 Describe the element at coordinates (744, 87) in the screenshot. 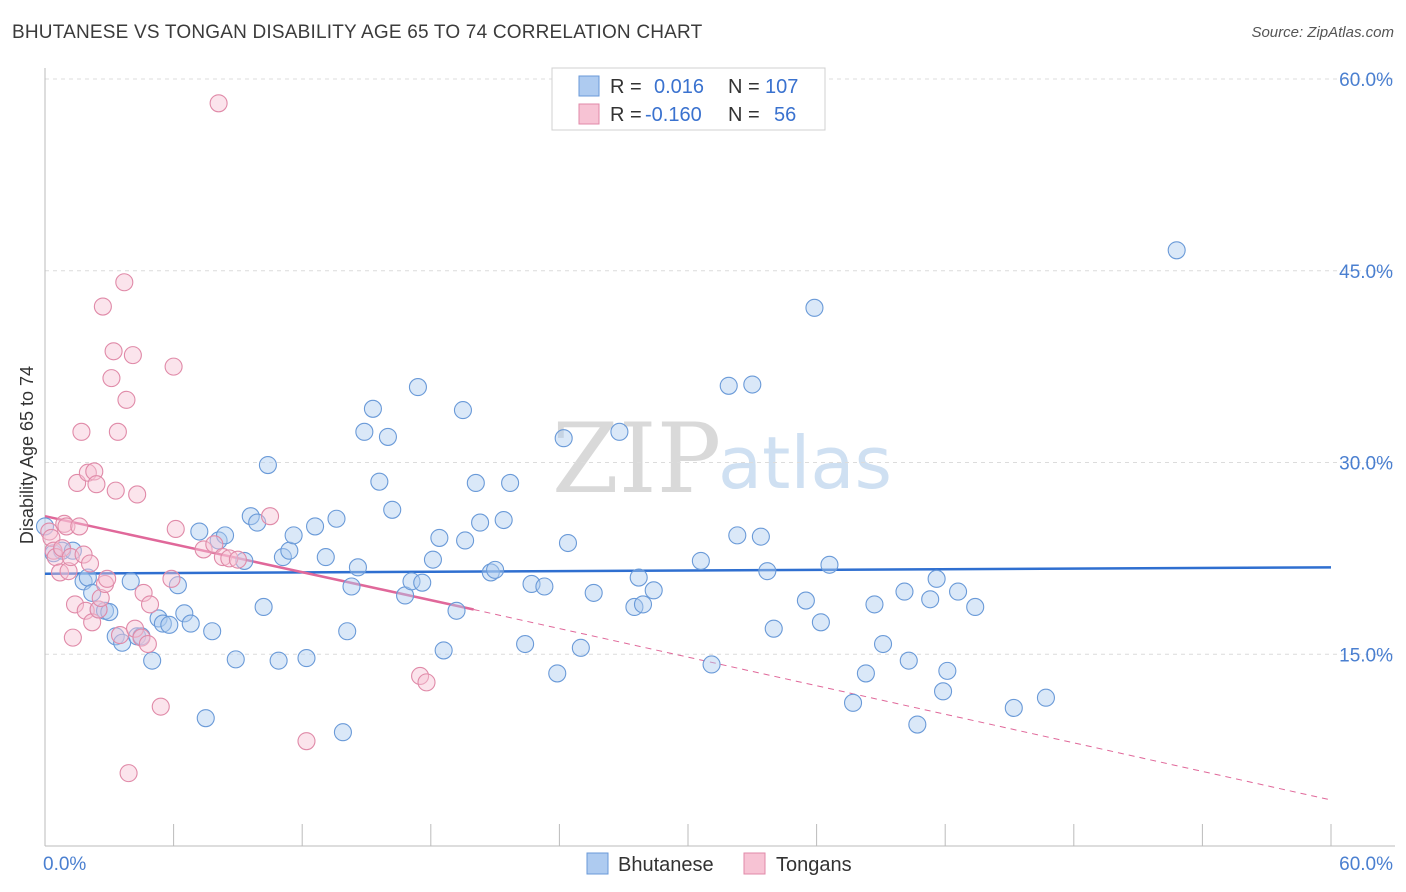

I see `stats-n-label: N =` at that location.